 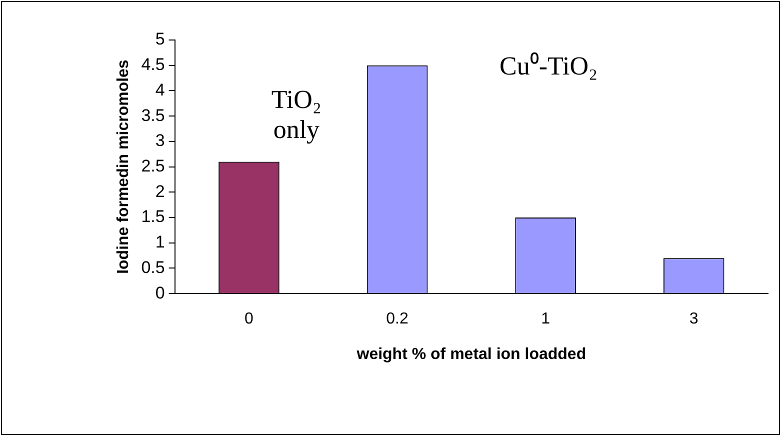 I want to click on y-tick-label: 3.5, so click(x=153, y=115).